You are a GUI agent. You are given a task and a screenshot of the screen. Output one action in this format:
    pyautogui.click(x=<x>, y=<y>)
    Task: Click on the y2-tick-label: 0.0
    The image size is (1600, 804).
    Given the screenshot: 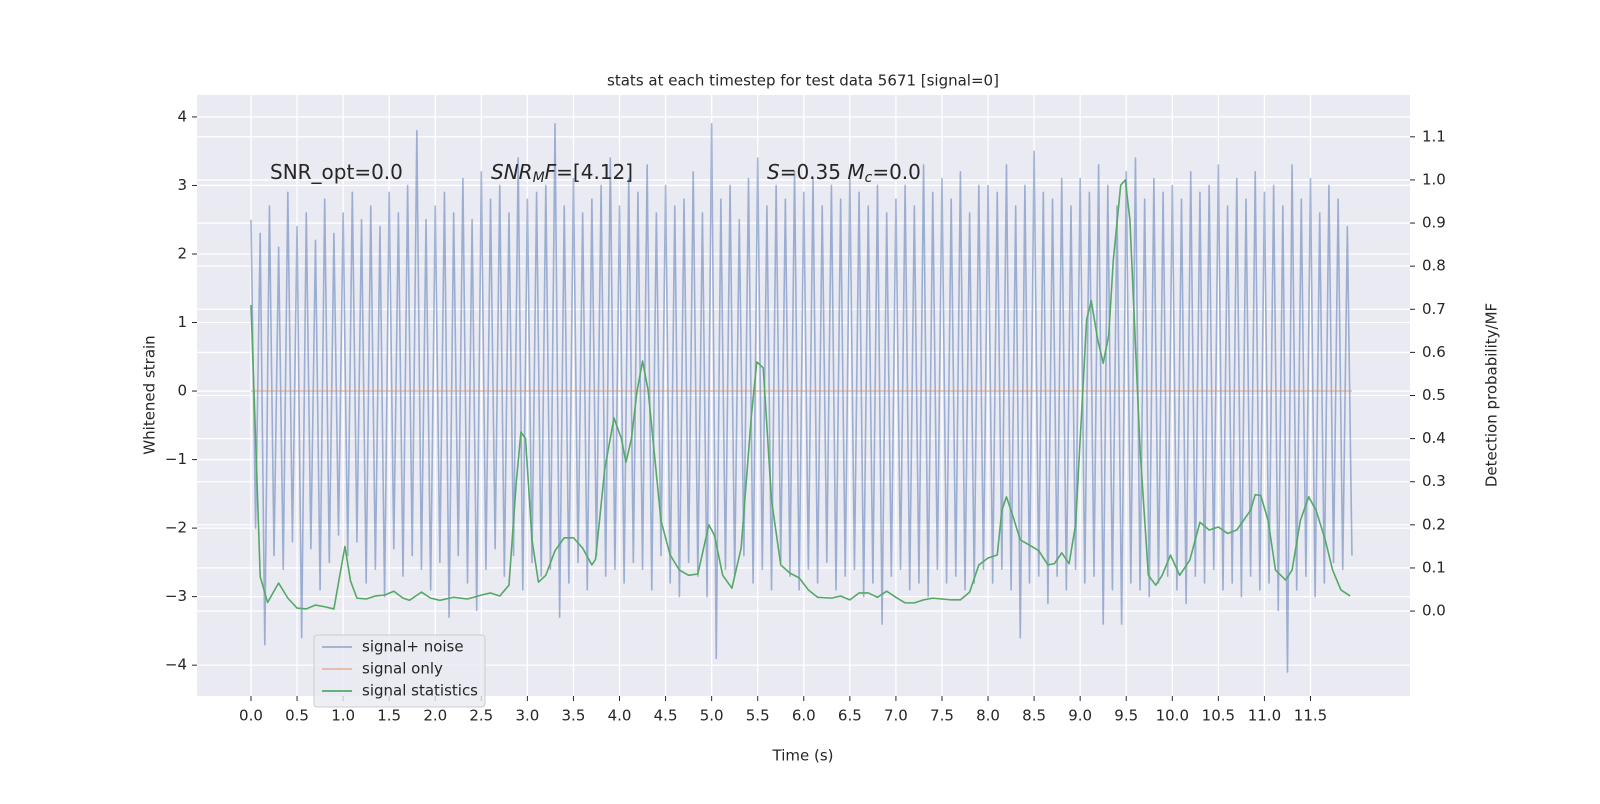 What is the action you would take?
    pyautogui.click(x=1434, y=611)
    